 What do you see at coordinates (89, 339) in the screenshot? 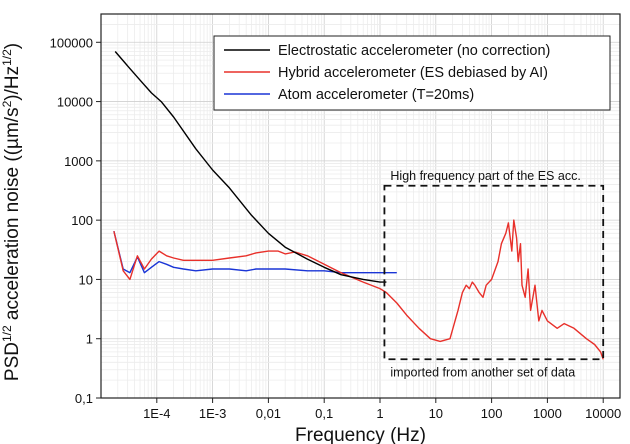
I see `y-tick-label: 1` at bounding box center [89, 339].